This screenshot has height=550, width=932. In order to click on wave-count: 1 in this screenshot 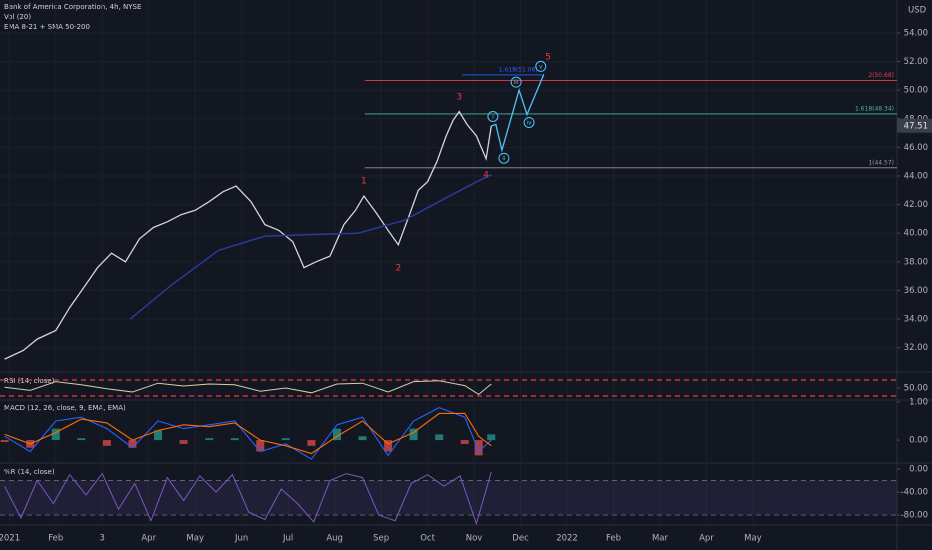, I will do `click(364, 181)`.